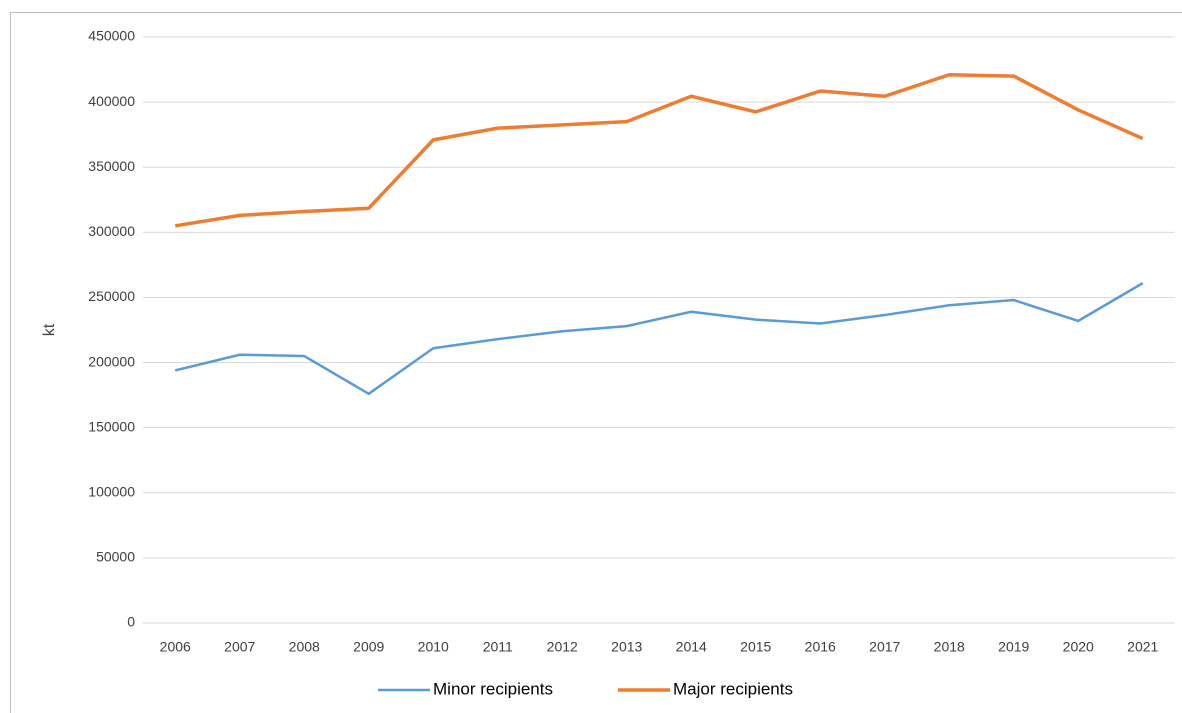 The width and height of the screenshot is (1182, 713). What do you see at coordinates (562, 647) in the screenshot?
I see `x-tick-label: 2012` at bounding box center [562, 647].